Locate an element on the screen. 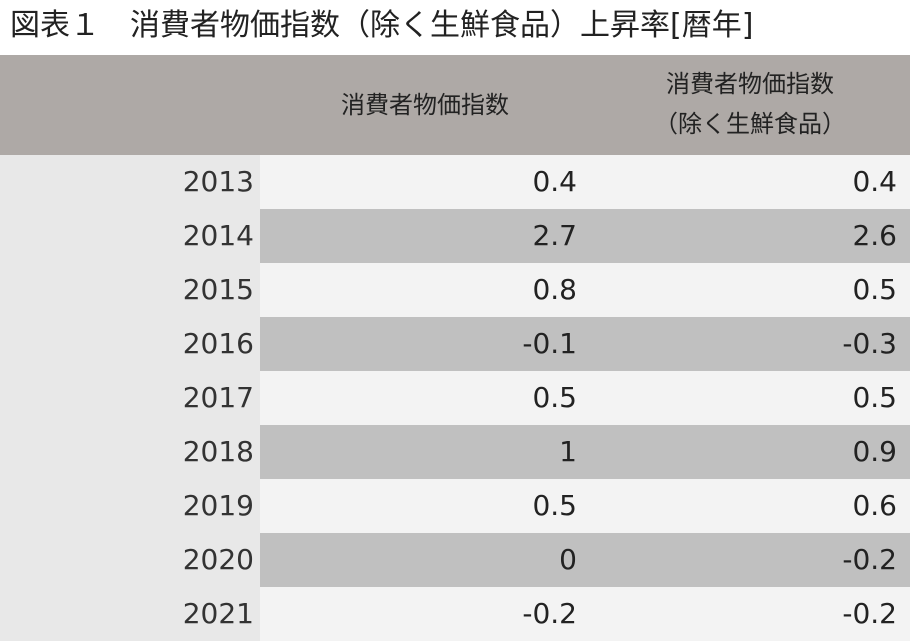  year-cell: 2017 is located at coordinates (130, 398).